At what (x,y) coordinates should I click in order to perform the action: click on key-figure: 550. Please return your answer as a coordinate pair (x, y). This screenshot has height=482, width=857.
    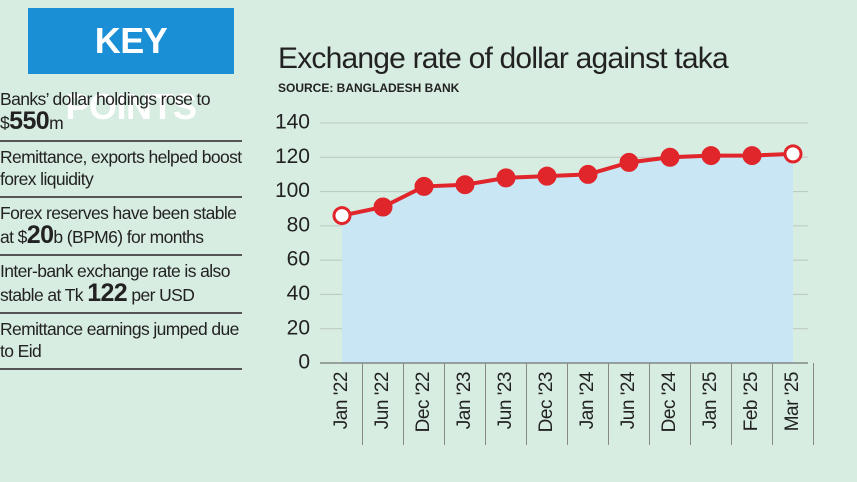
    Looking at the image, I should click on (29, 121).